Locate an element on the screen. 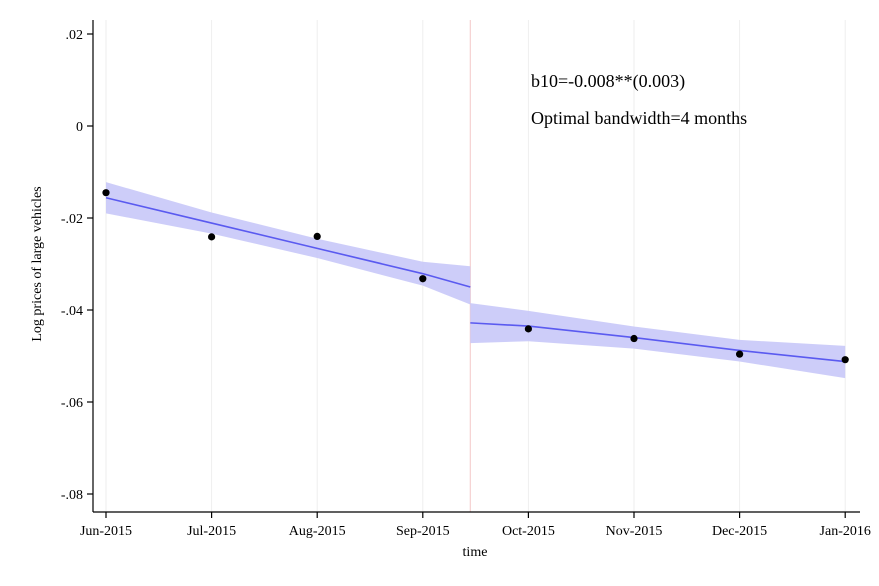 The height and width of the screenshot is (586, 879). y-tick-label: -.04 is located at coordinates (72, 311).